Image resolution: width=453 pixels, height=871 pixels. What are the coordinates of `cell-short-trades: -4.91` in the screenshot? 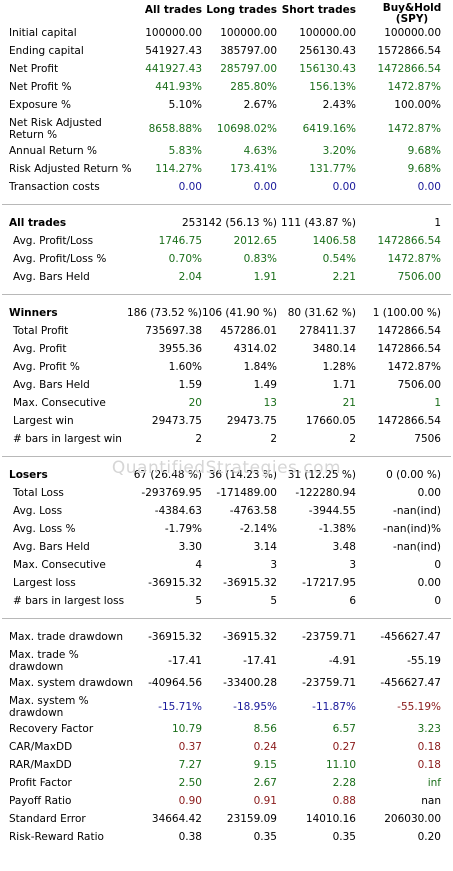 It's located at (342, 661).